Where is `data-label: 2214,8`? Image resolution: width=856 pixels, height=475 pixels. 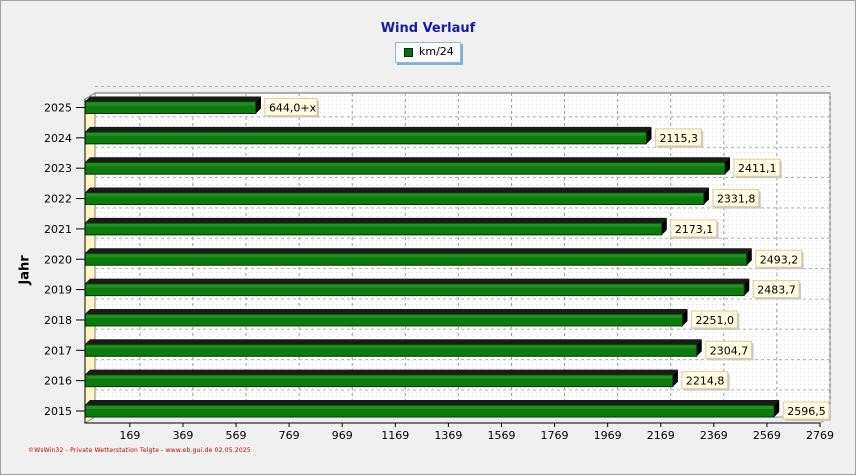 data-label: 2214,8 is located at coordinates (705, 381).